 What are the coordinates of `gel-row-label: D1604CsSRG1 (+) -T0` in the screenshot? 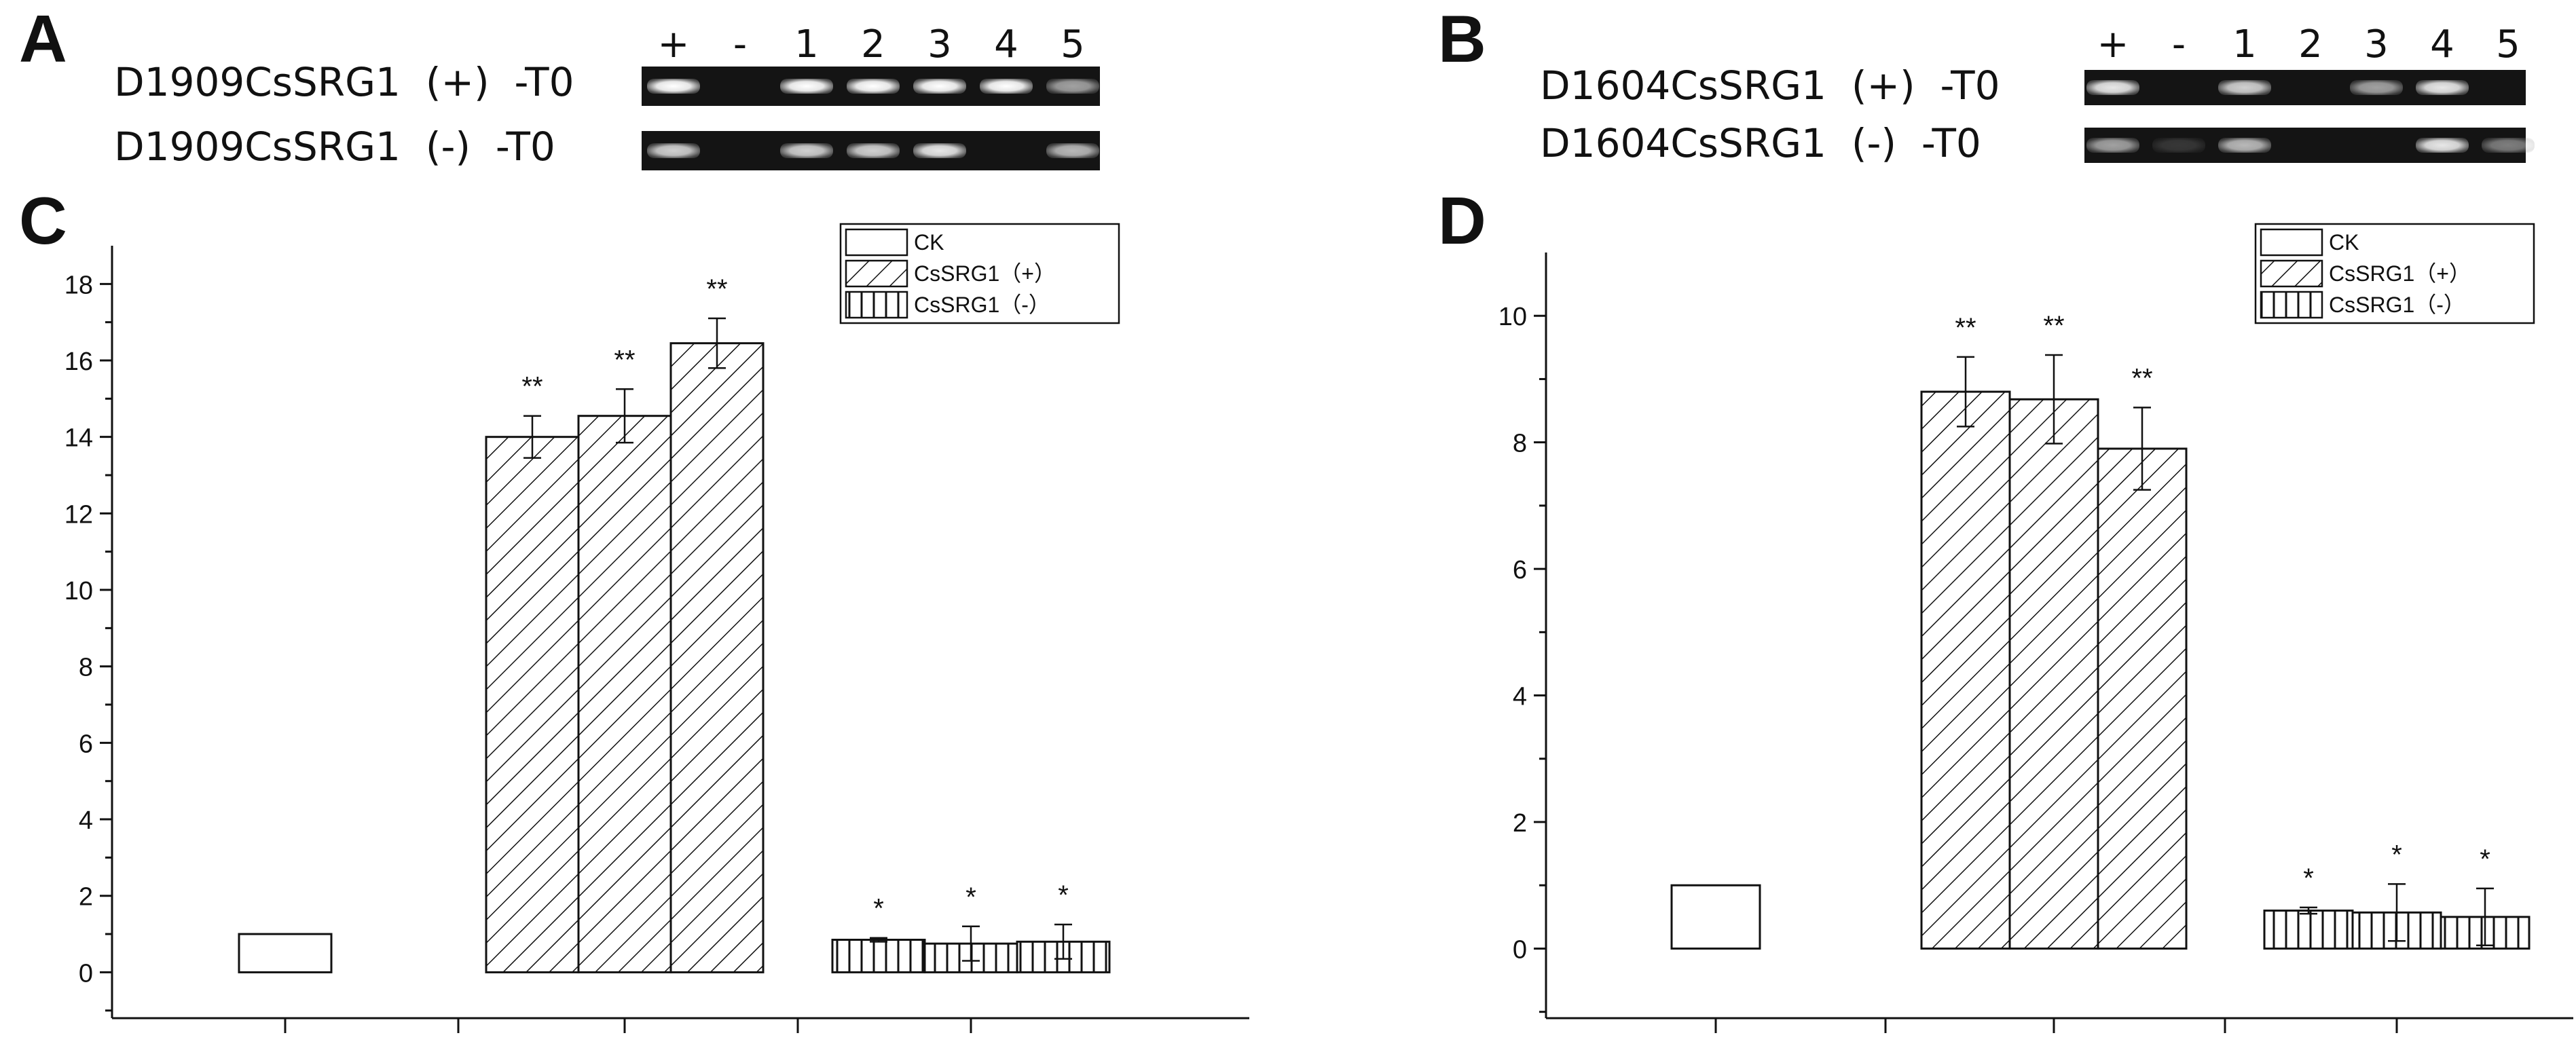 It's located at (1770, 85).